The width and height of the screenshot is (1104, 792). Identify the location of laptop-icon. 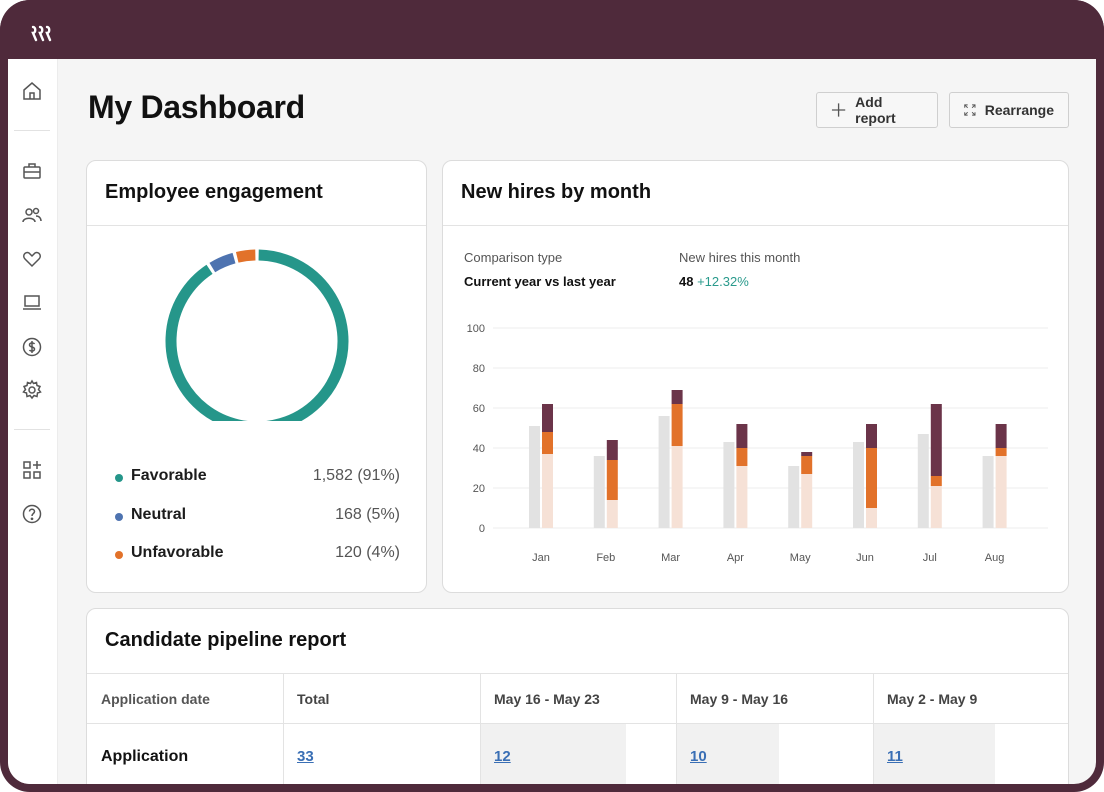
(32, 303).